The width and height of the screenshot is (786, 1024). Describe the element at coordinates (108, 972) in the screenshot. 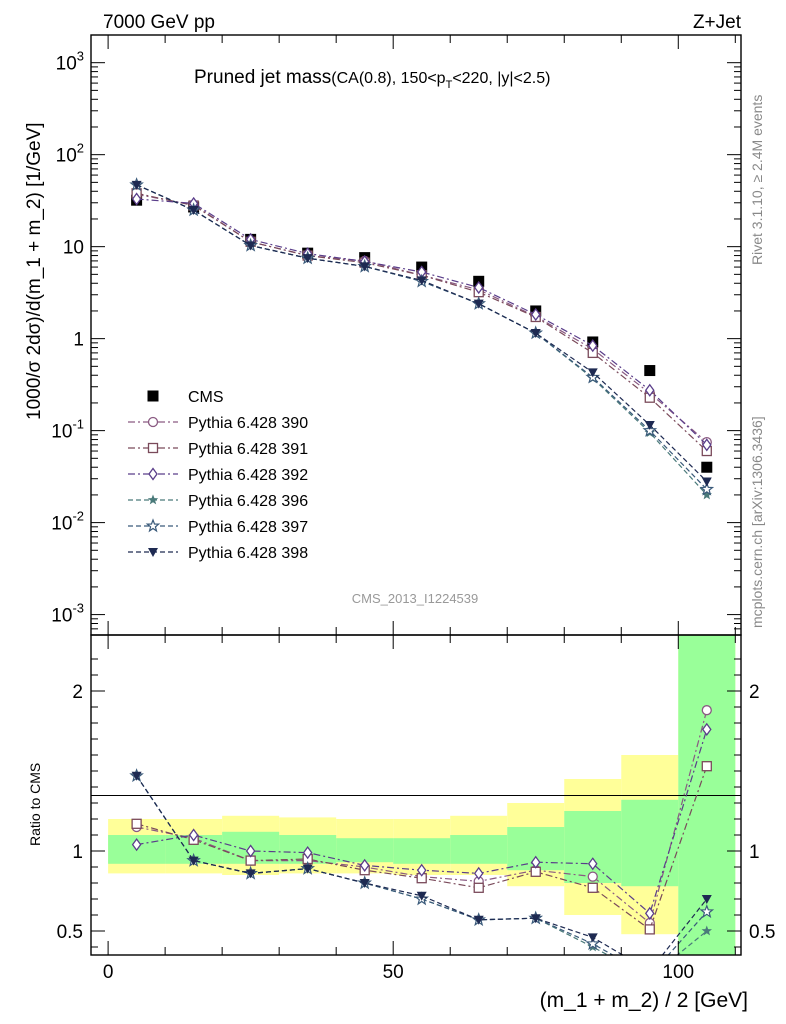

I see `x-tick-label: 0` at that location.